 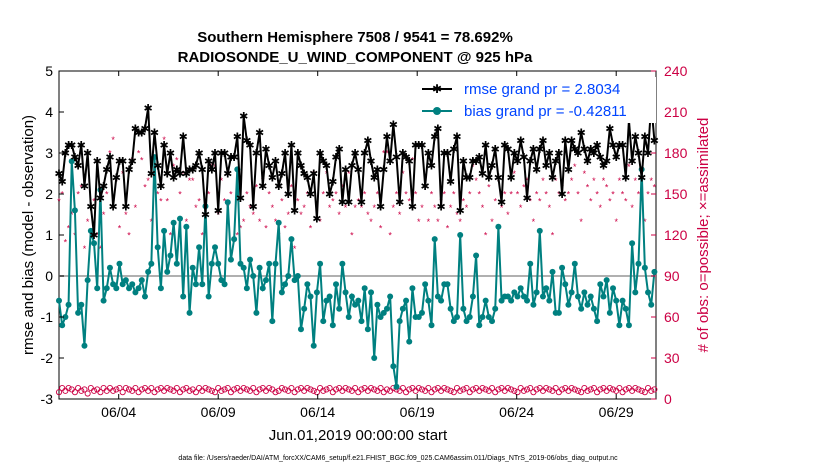 What do you see at coordinates (355, 57) in the screenshot?
I see `chart-subtitle: RADIOSONDE_U_WIND_COMPONENT @ 925 hPa` at bounding box center [355, 57].